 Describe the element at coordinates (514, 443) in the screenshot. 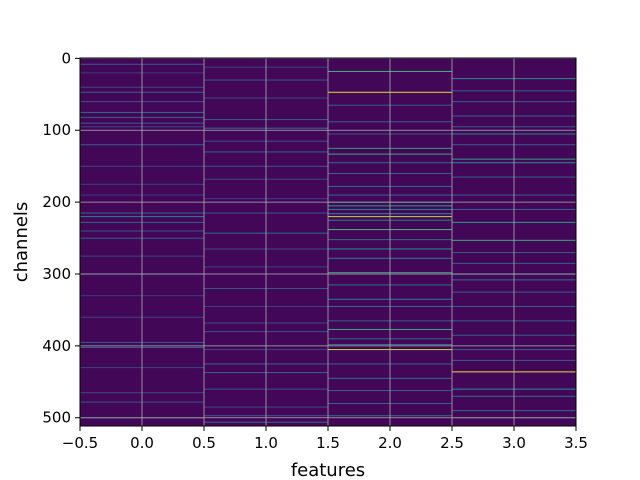

I see `x-tick-label: 3.0` at that location.